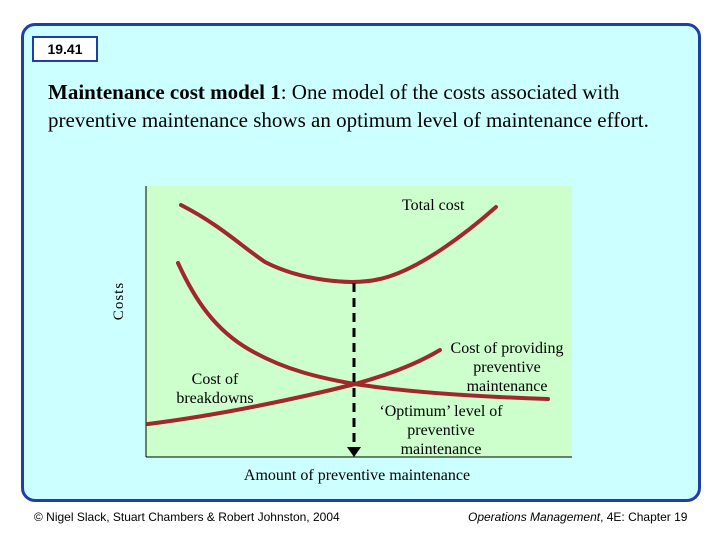  I want to click on slide-number-badge: 19.41, so click(65, 49).